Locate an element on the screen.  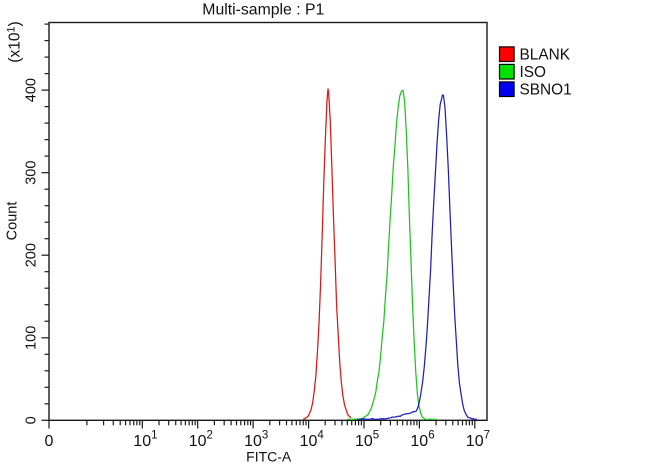
svg-text: Multi-sample : P1 is located at coordinates (263, 10).